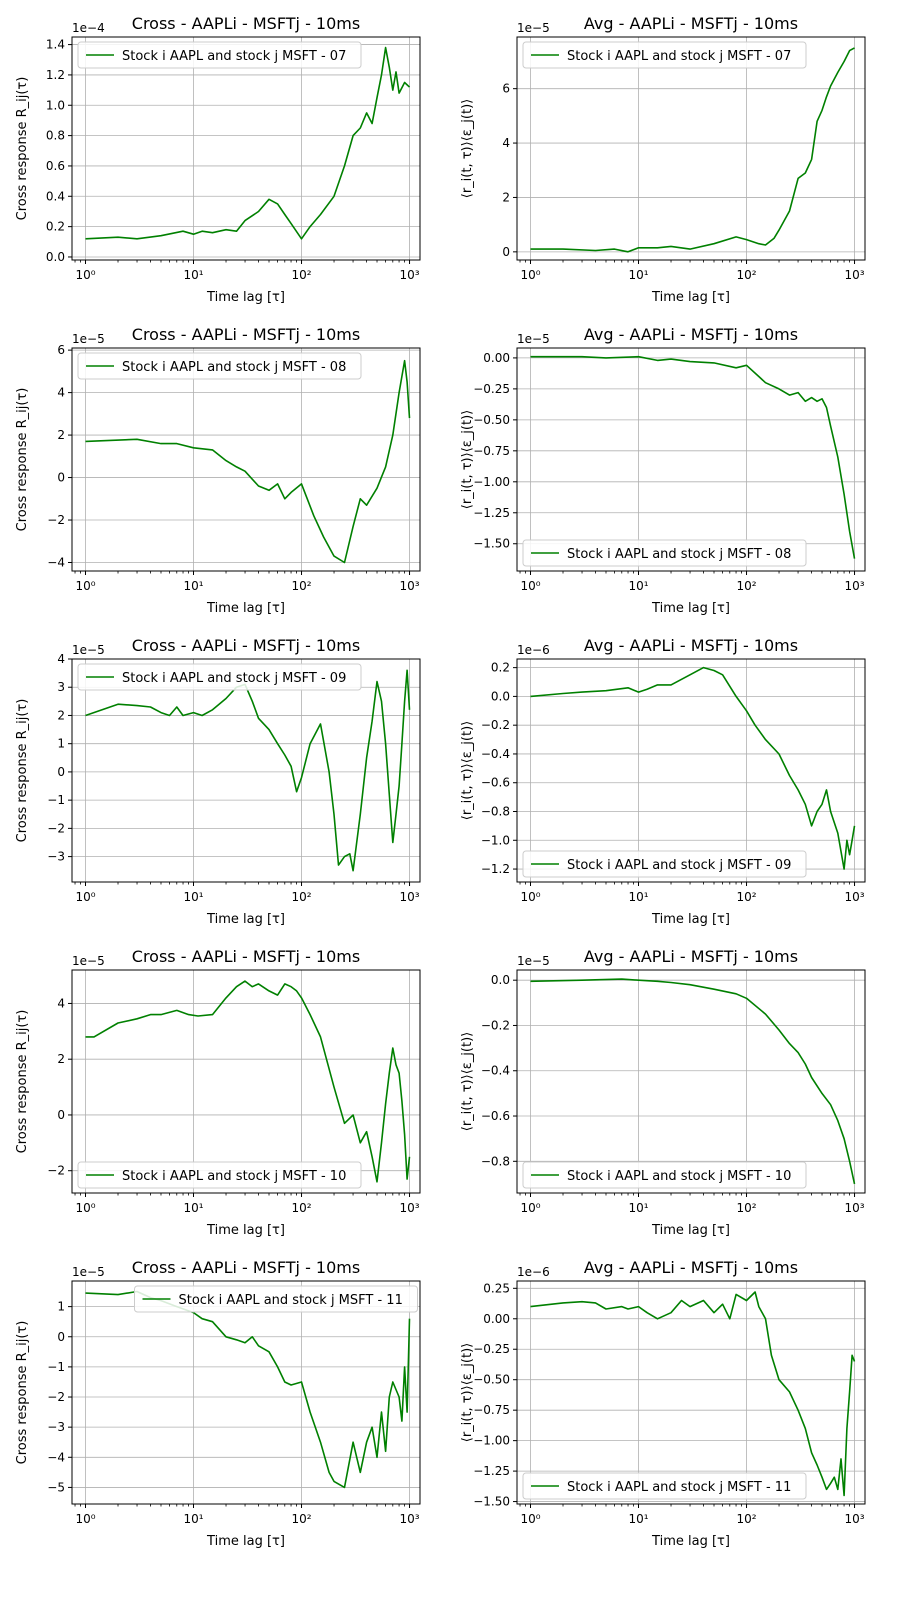  What do you see at coordinates (533, 650) in the screenshot?
I see `y-offset-label: 1e−6` at bounding box center [533, 650].